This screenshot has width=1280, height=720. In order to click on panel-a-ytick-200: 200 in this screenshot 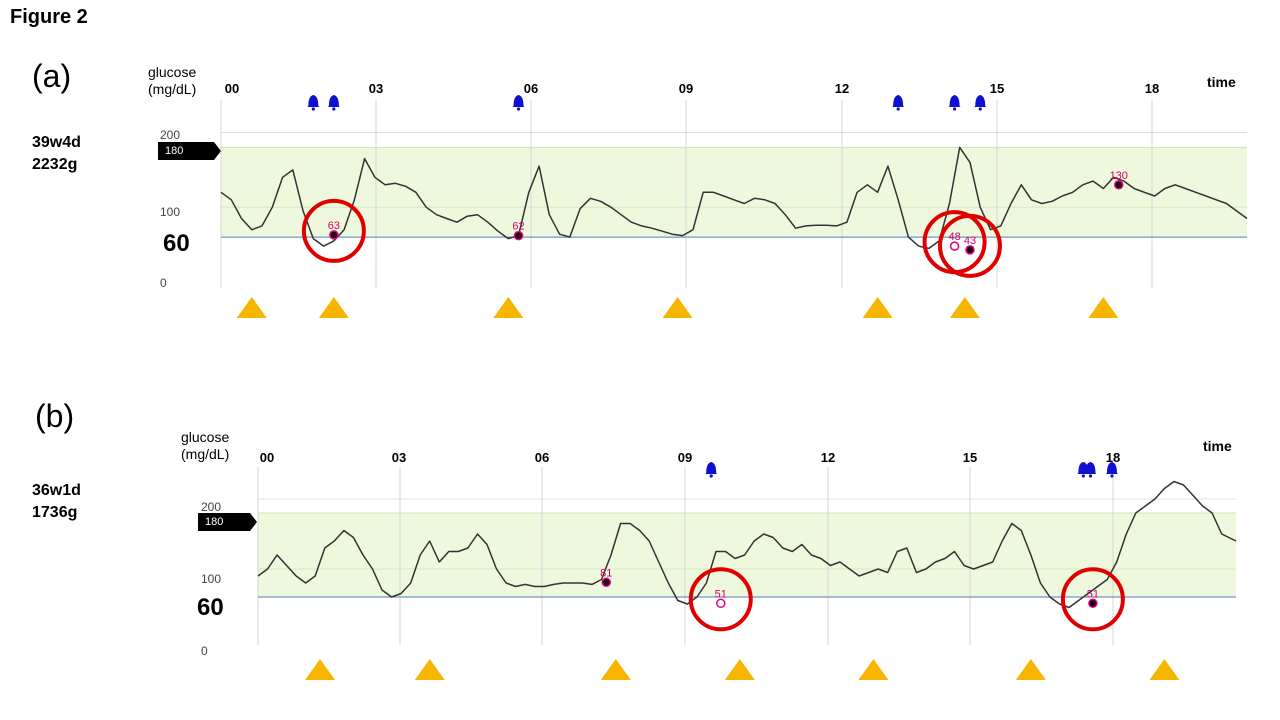, I will do `click(170, 135)`.